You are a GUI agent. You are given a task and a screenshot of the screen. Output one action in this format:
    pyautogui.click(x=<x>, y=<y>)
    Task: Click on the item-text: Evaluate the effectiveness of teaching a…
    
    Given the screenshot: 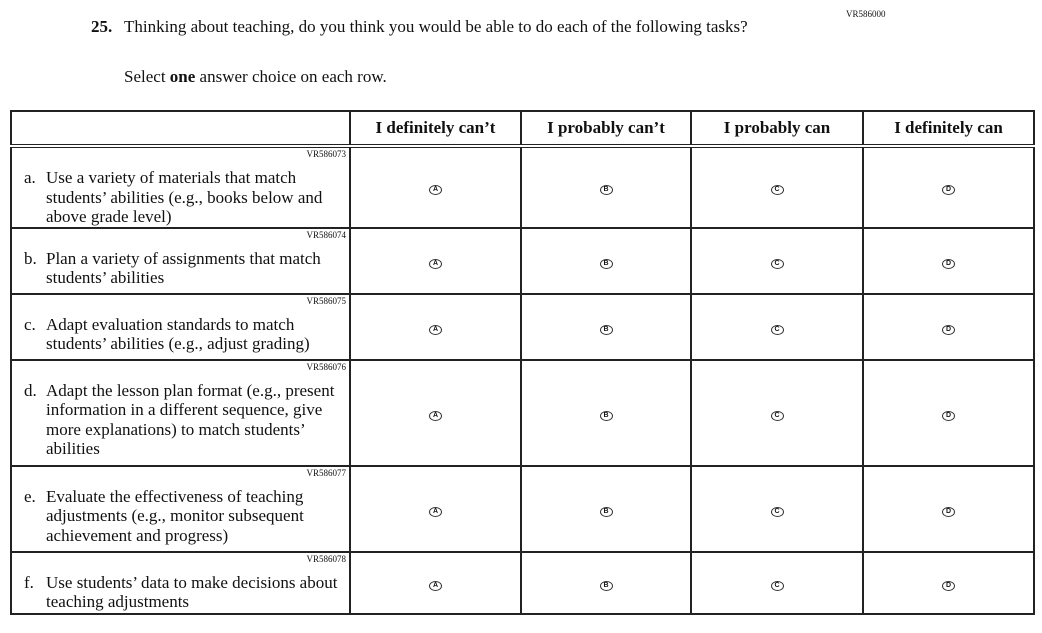 What is the action you would take?
    pyautogui.click(x=175, y=515)
    